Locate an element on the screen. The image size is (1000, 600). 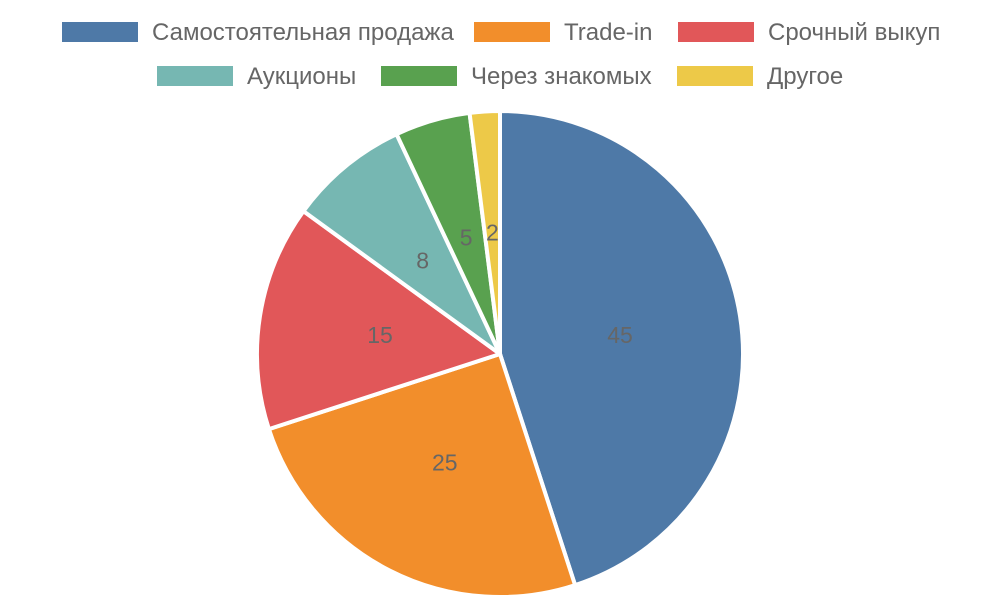
slice-value-label: 5 is located at coordinates (466, 237).